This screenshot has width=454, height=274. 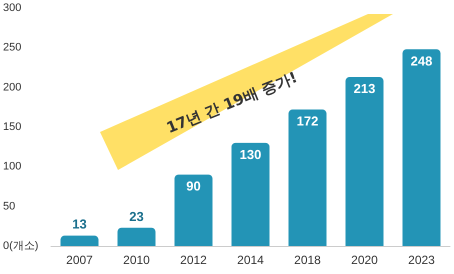 What do you see at coordinates (12, 48) in the screenshot?
I see `y-tick-label: 250` at bounding box center [12, 48].